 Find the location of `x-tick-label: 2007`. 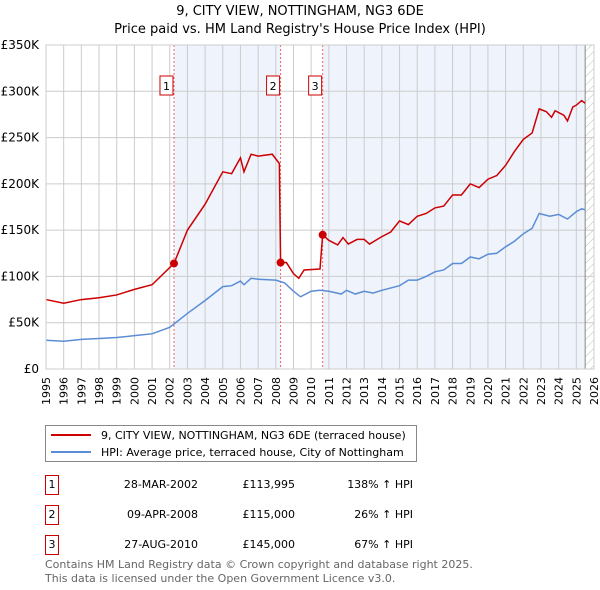

x-tick-label: 2007 is located at coordinates (258, 391).